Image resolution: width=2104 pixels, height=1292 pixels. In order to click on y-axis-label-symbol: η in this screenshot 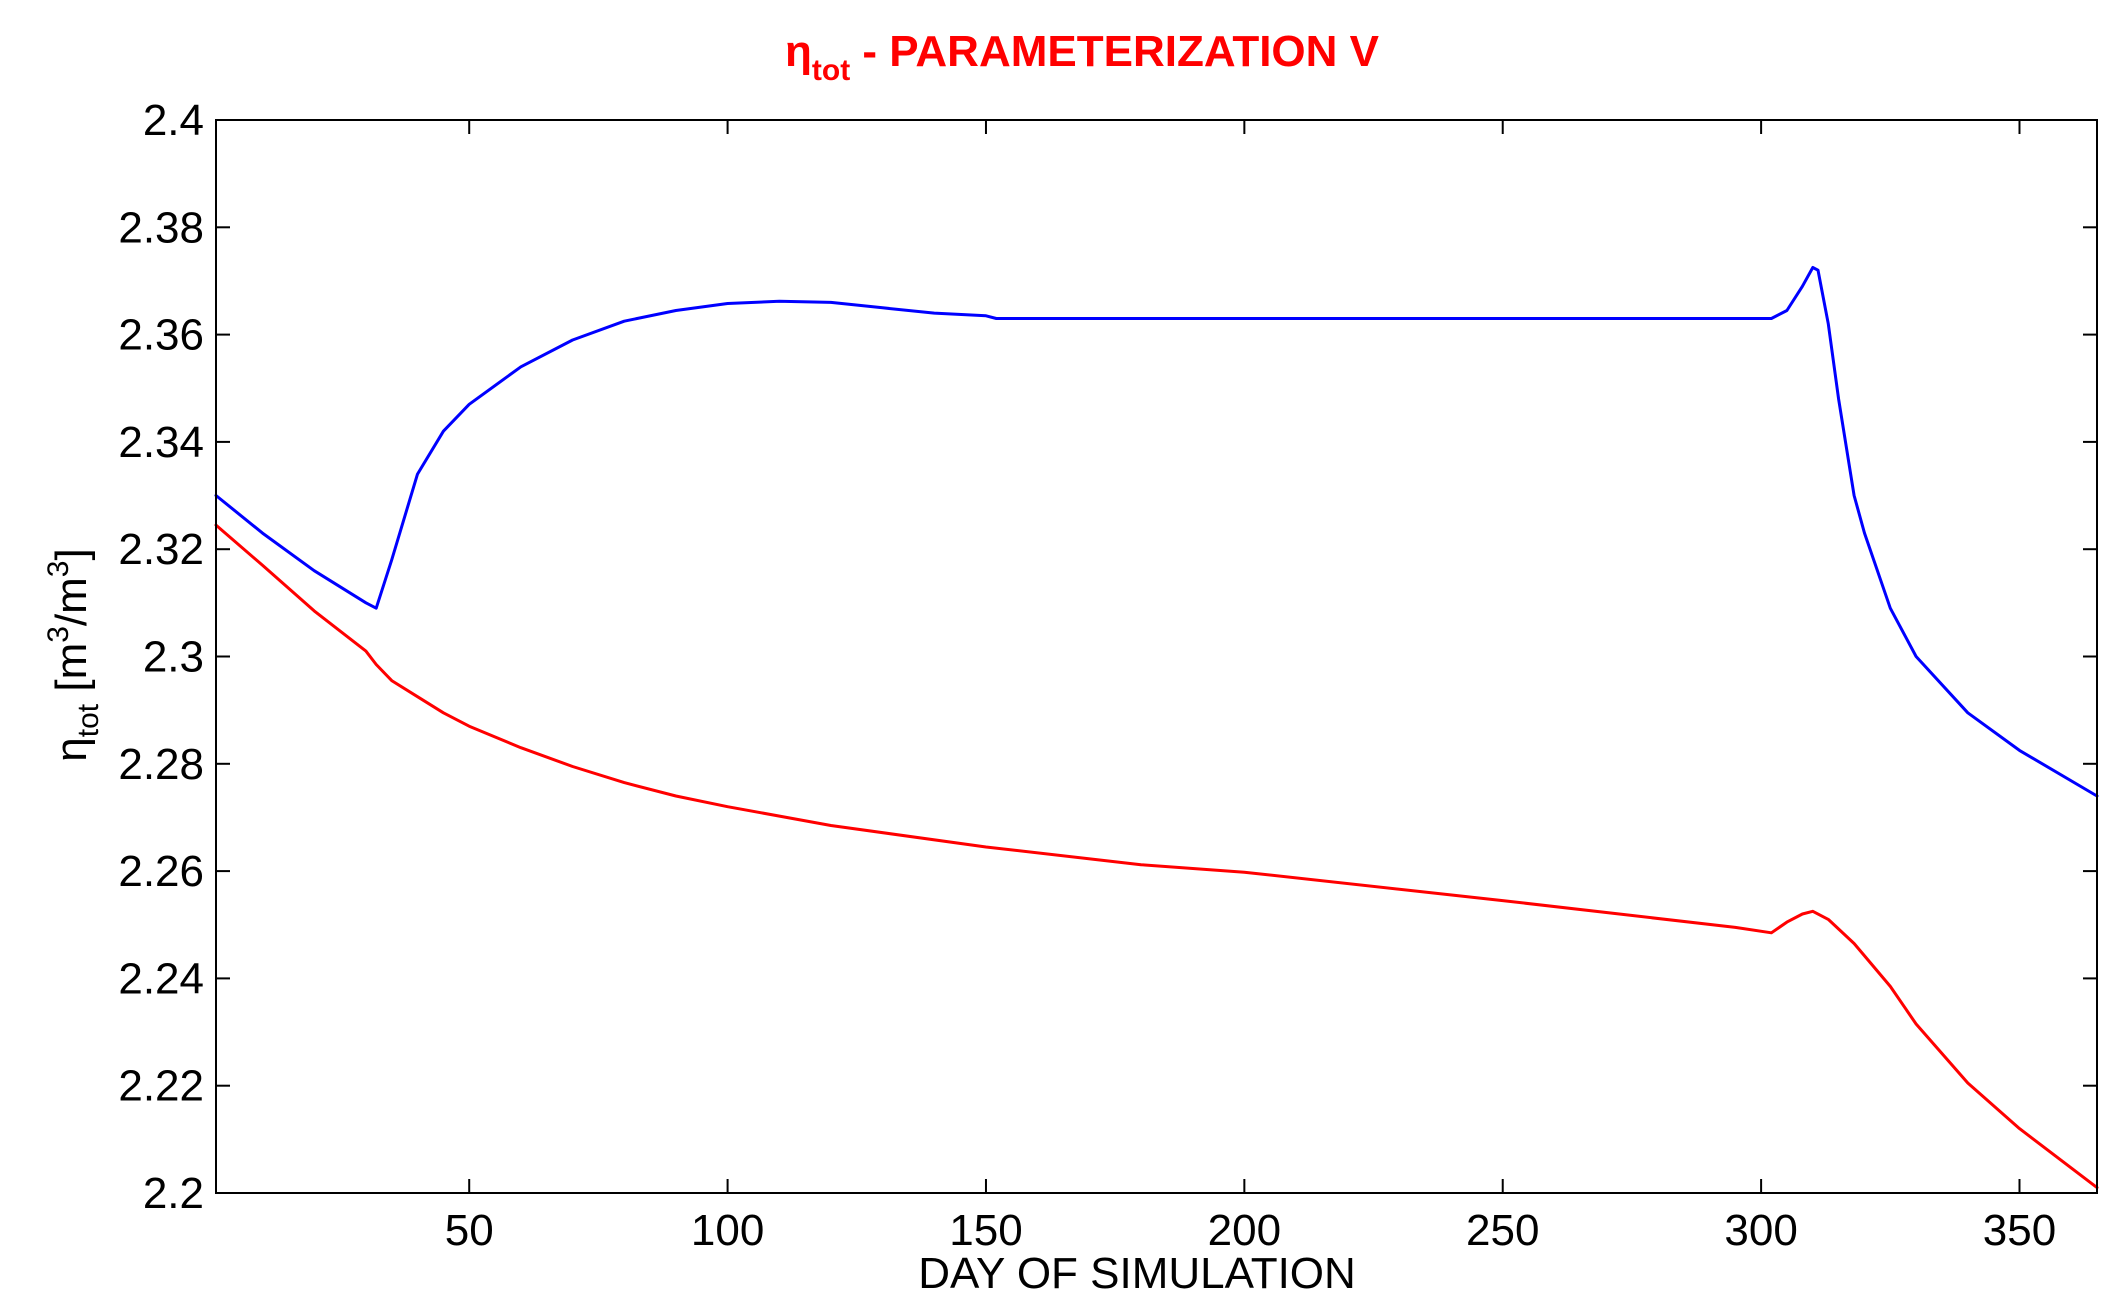, I will do `click(71, 749)`.